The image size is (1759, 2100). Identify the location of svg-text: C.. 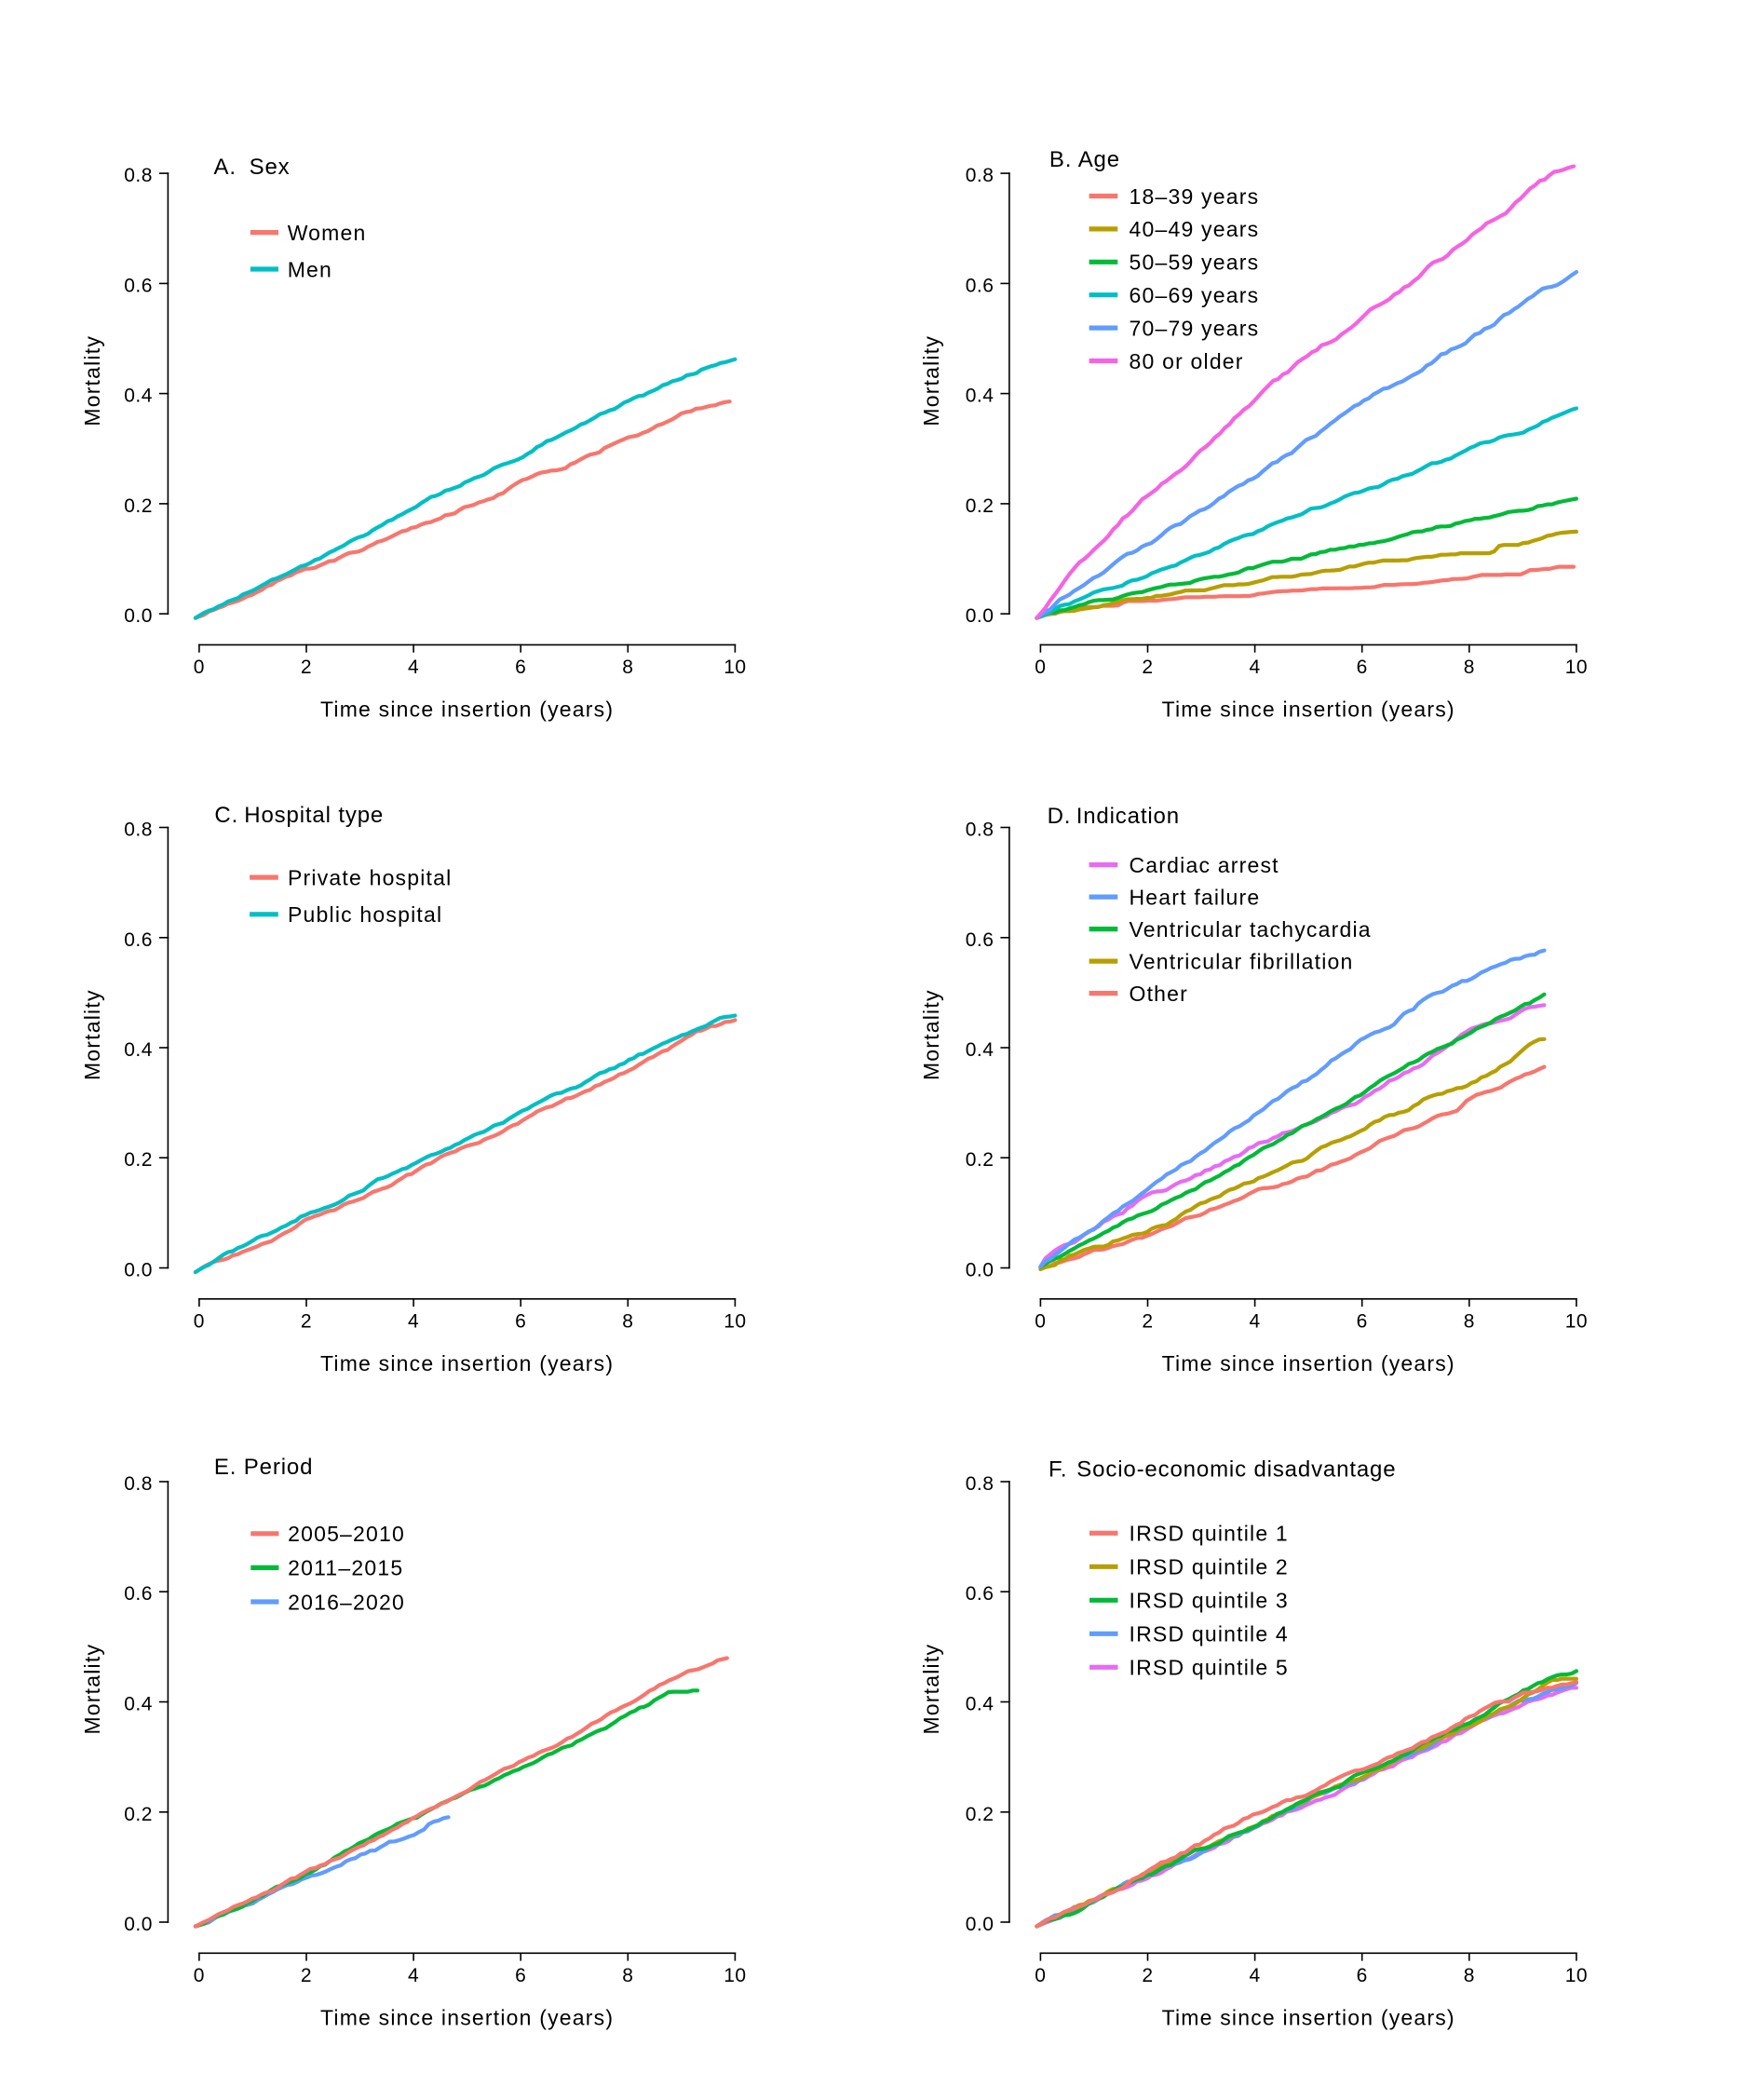
(226, 815).